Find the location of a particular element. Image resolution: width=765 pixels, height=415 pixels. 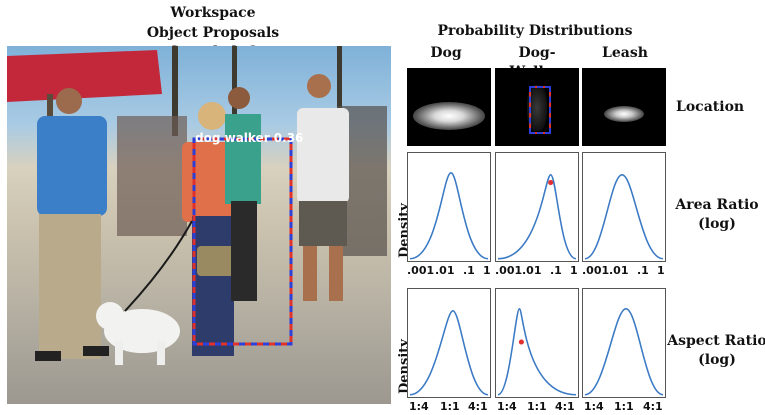

aspect-marker-dog-walker is located at coordinates (521, 342).